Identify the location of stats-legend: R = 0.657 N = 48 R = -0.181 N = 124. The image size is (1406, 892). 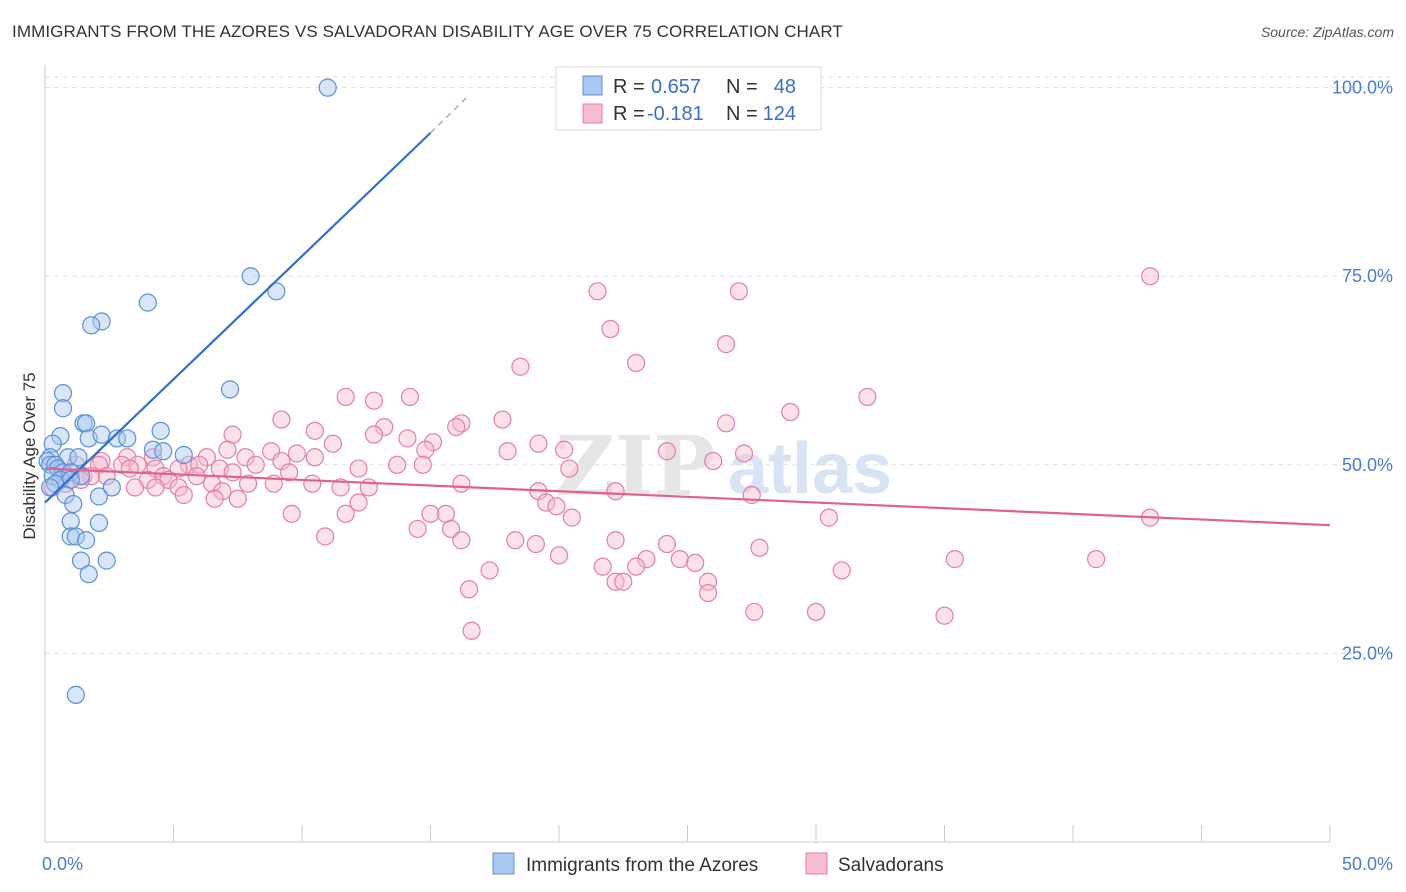
(688, 98).